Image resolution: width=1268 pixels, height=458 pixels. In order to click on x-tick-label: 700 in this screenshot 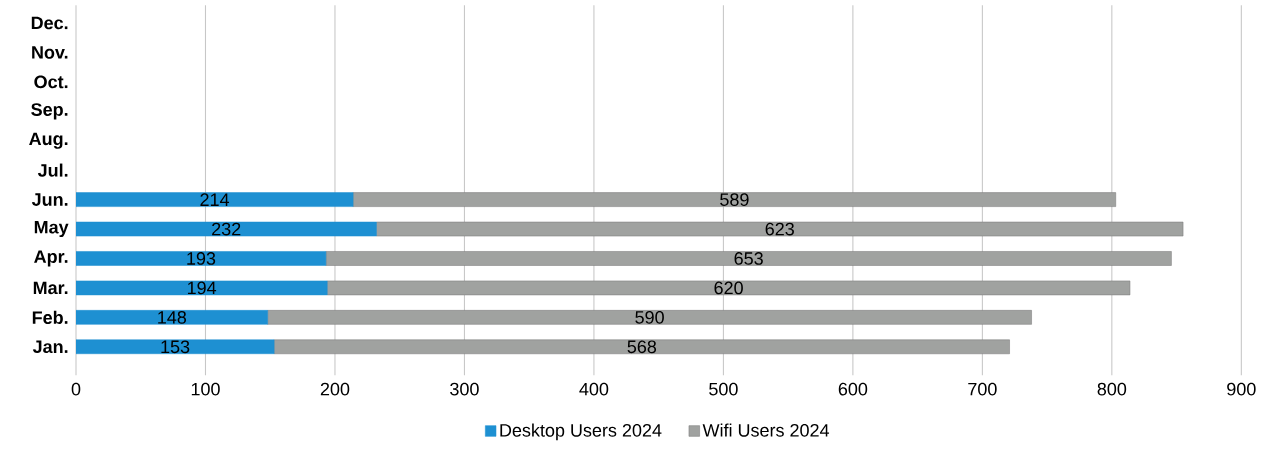, I will do `click(982, 389)`.